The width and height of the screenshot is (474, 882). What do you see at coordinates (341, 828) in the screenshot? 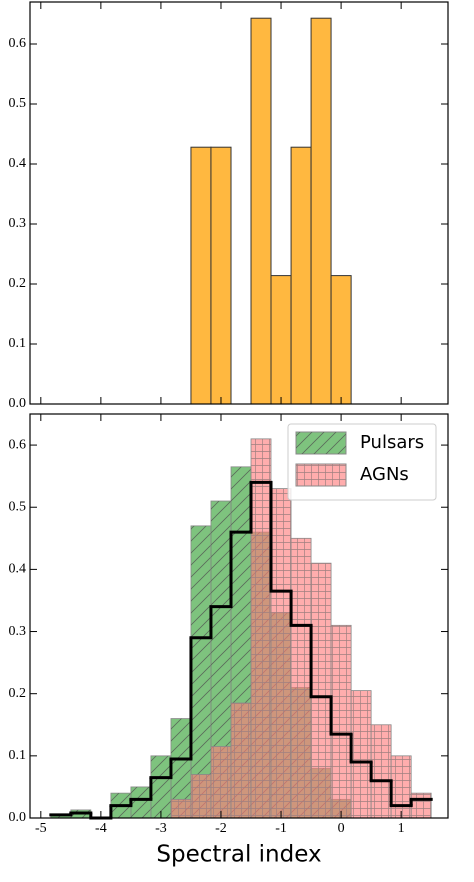
I see `x-tick-label: 0` at bounding box center [341, 828].